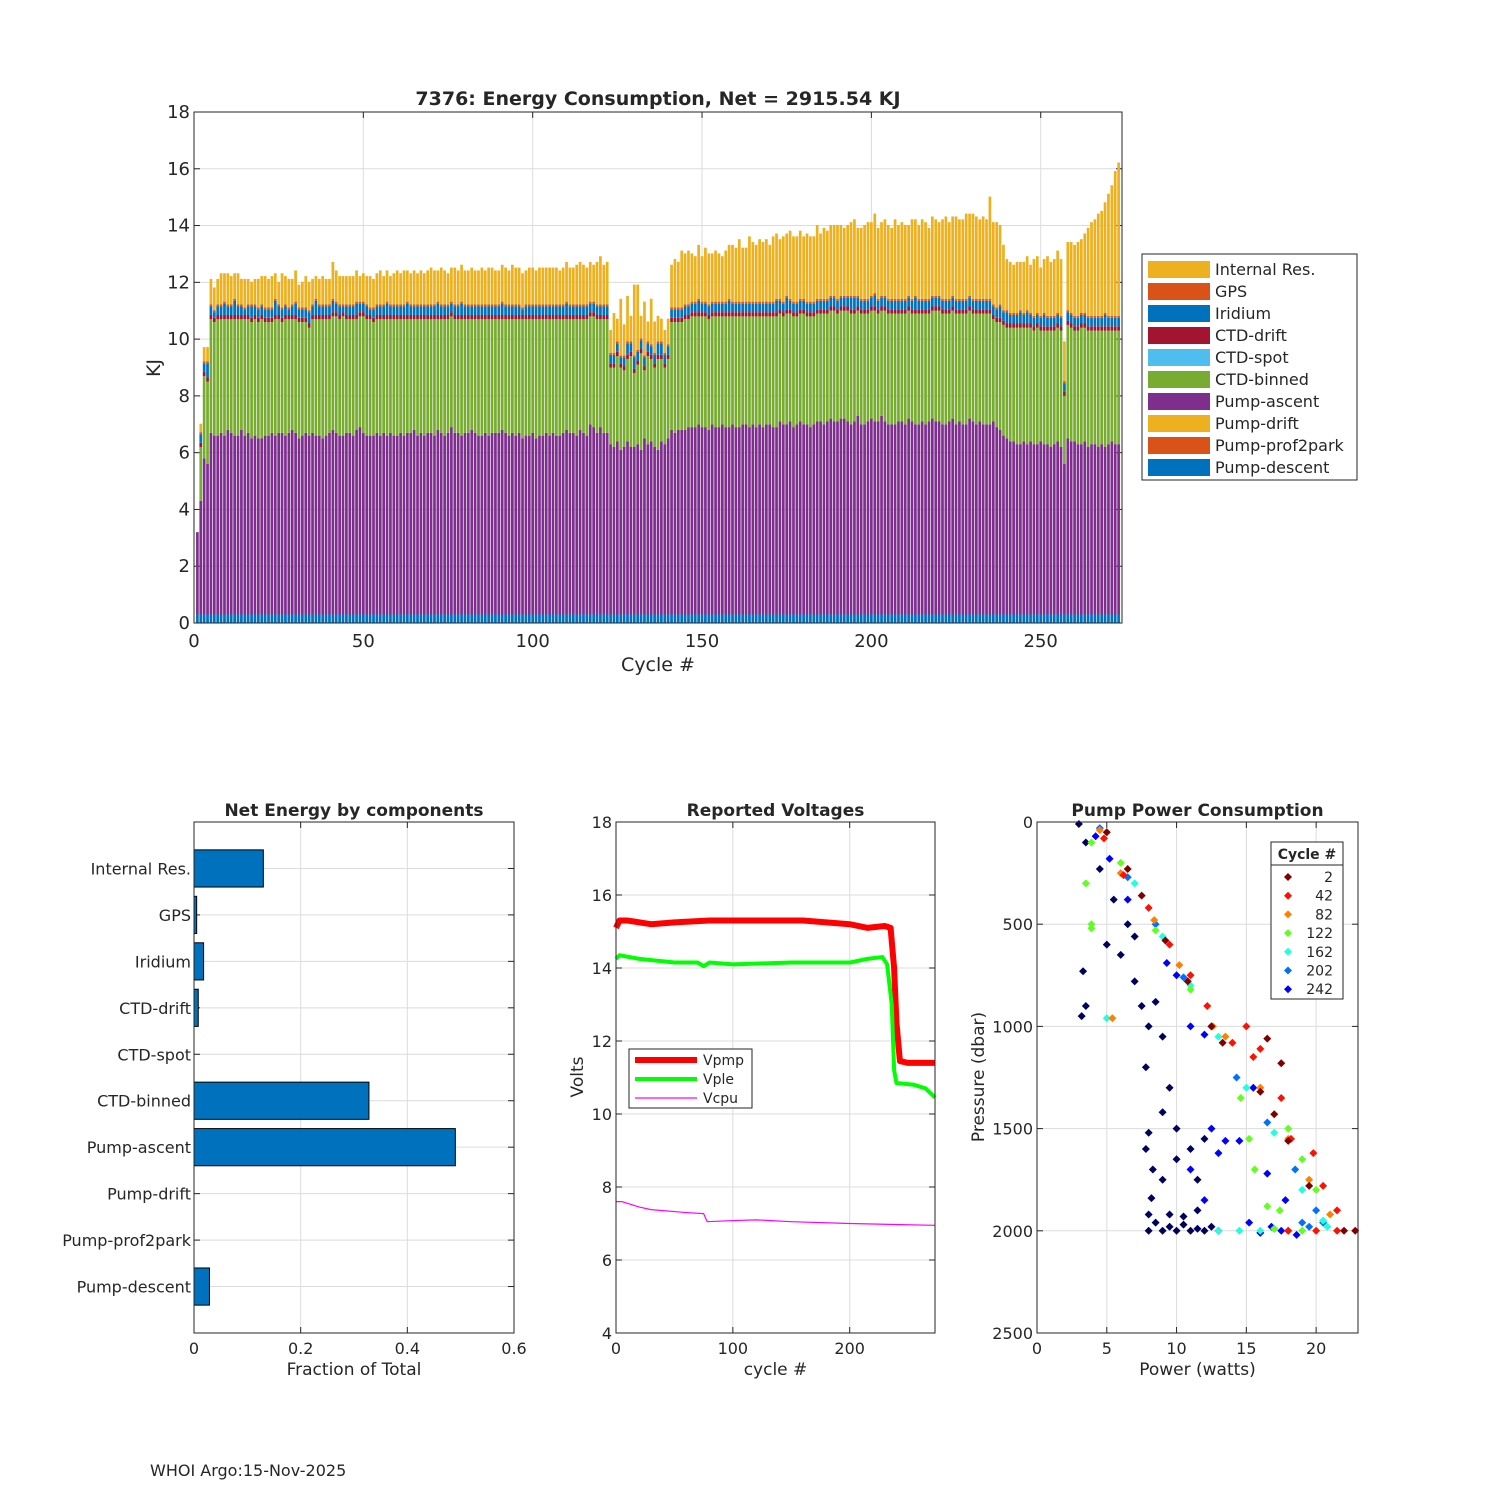  Describe the element at coordinates (1257, 423) in the screenshot. I see `legend-label: Pump-drift` at that location.